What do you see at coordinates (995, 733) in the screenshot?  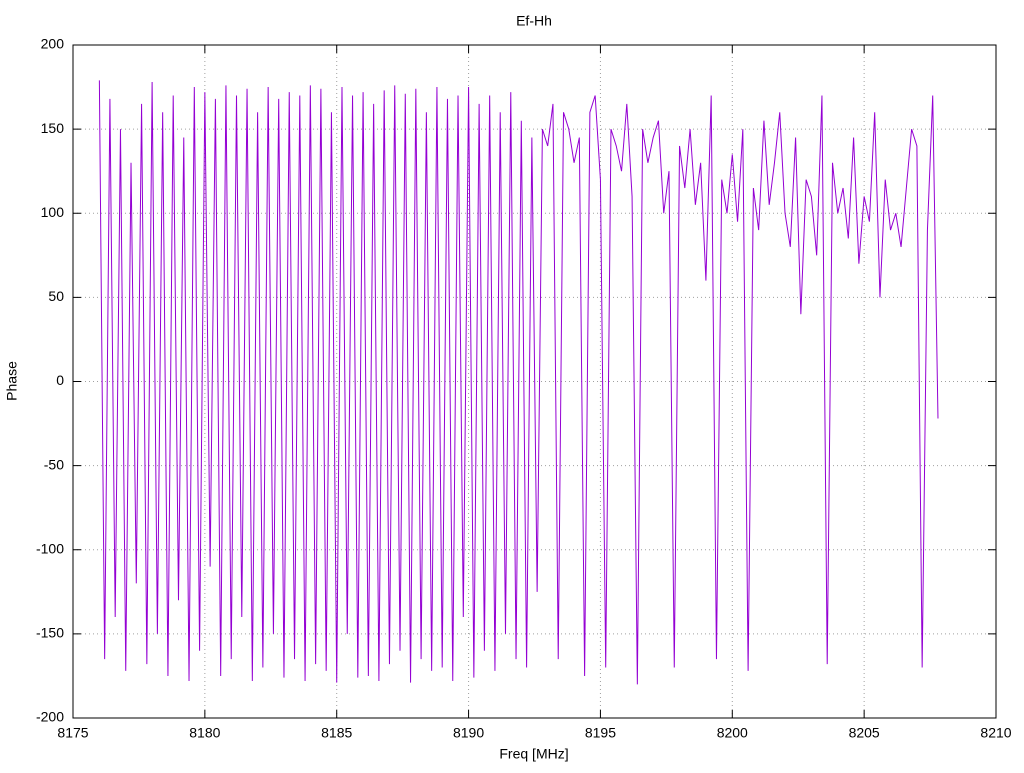 I see `x-tick-label: 8210` at bounding box center [995, 733].